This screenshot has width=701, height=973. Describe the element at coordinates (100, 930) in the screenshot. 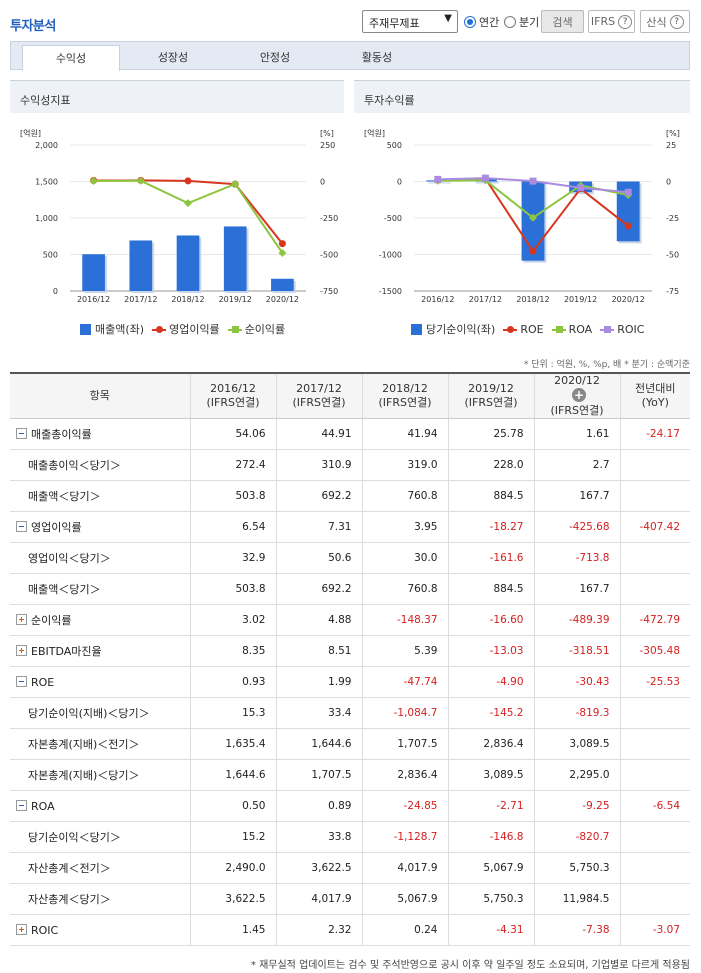

I see `row-label-cell: ROIC` at that location.